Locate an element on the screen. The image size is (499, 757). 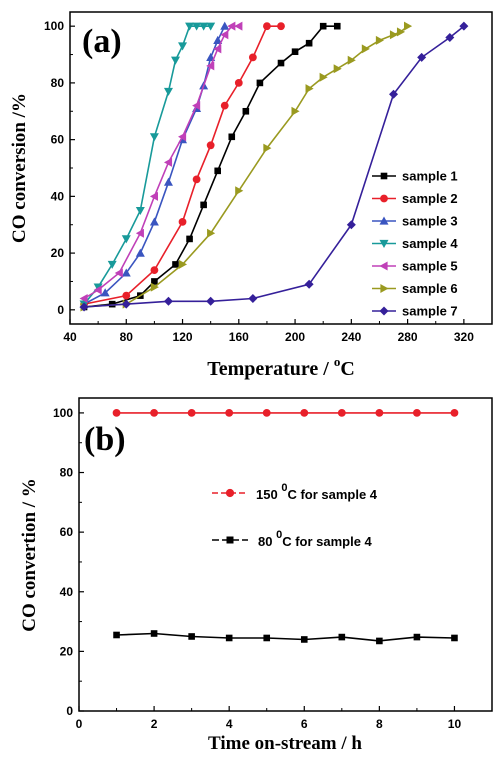
panel-b-x-axis-title: Time on-stream / h is located at coordinates (285, 743).